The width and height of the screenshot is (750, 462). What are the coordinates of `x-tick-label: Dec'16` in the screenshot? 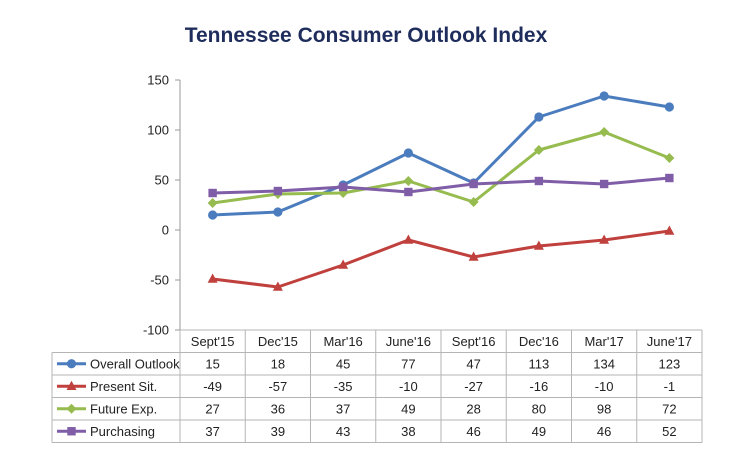 It's located at (539, 341).